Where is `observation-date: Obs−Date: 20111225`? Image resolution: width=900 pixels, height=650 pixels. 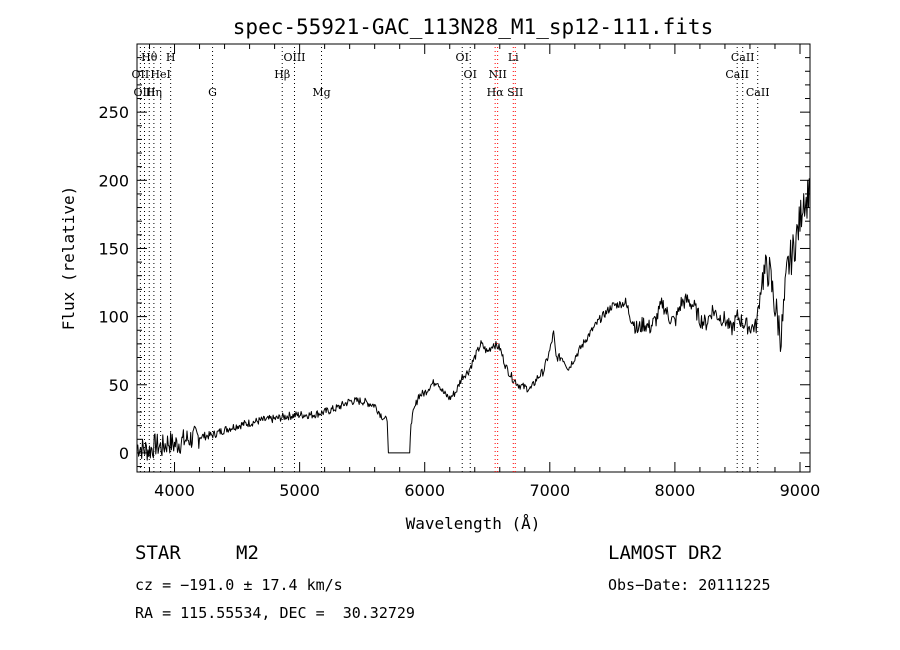 observation-date: Obs−Date: 20111225 is located at coordinates (689, 585).